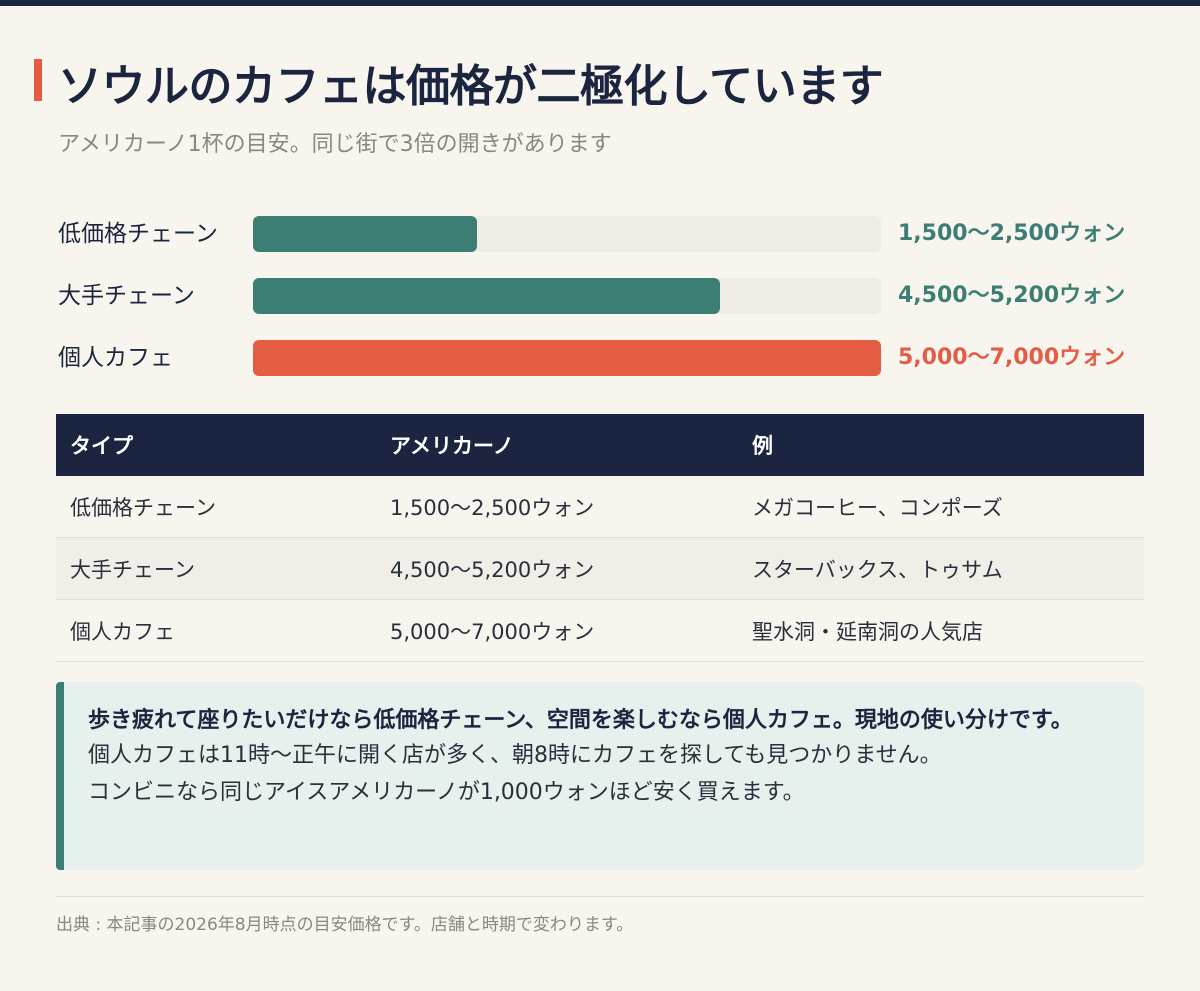 This screenshot has height=991, width=1200. I want to click on table-header-americano: アメリカーノ, so click(452, 446).